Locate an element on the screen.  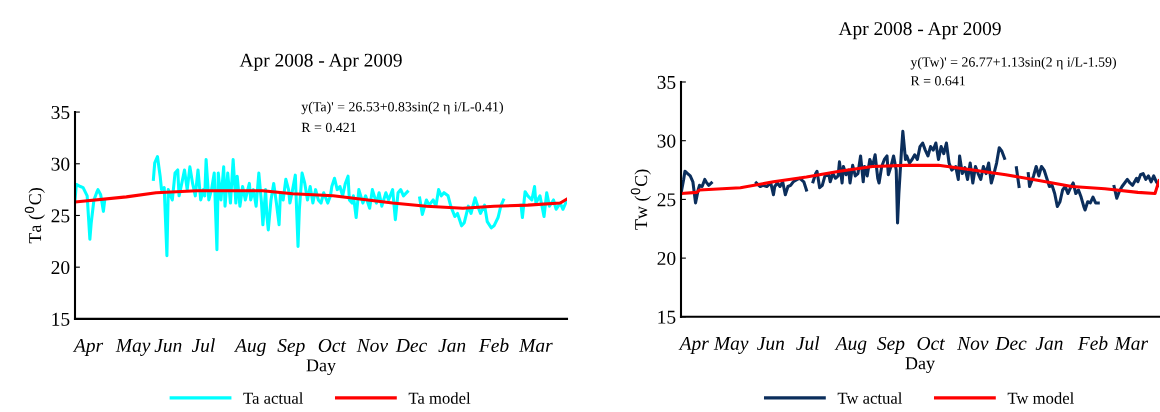
text: y(Tw)' = 26.77+1.13sin(2 η i/L-1.59) is located at coordinates (1013, 63).